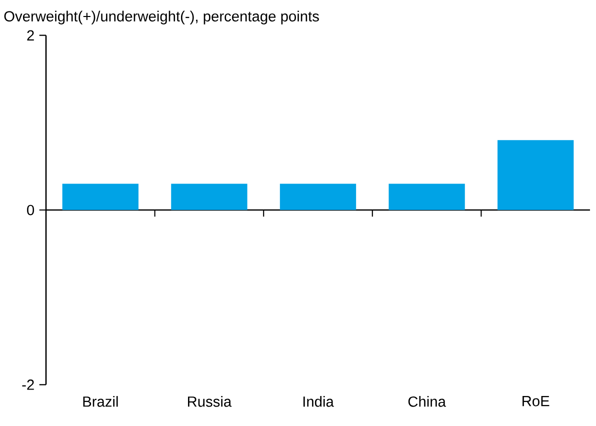  What do you see at coordinates (427, 401) in the screenshot?
I see `x-tick-label: China` at bounding box center [427, 401].